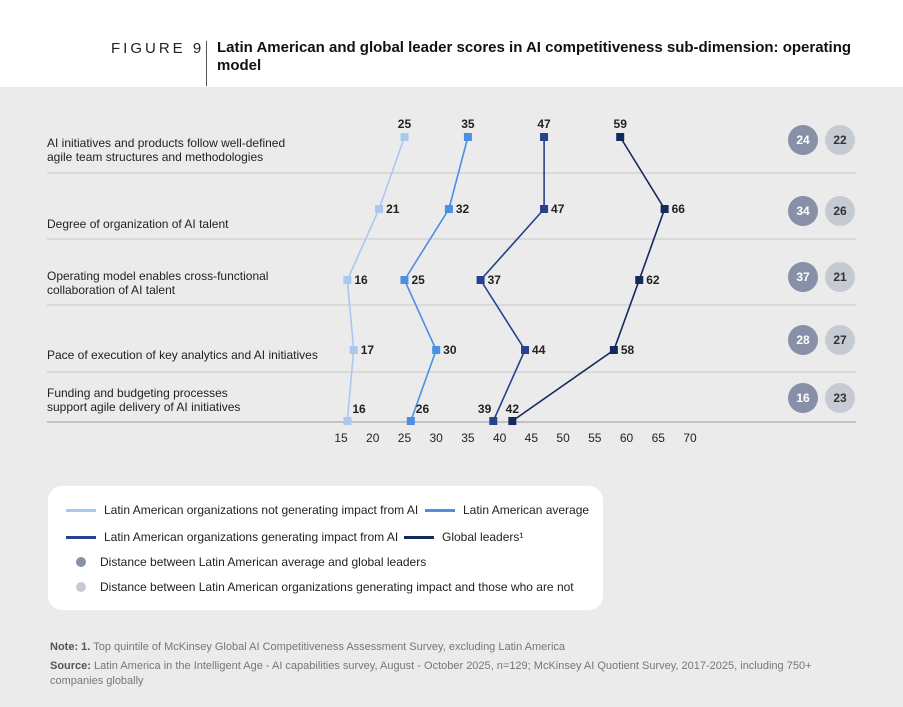  What do you see at coordinates (627, 438) in the screenshot?
I see `x-tick-label: 60` at bounding box center [627, 438].